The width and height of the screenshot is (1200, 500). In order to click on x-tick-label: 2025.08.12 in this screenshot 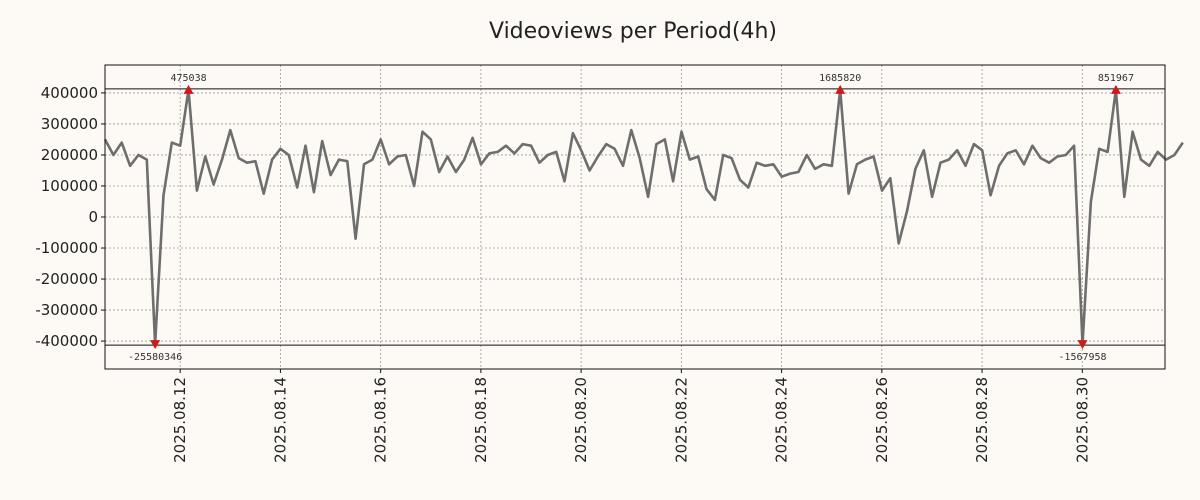, I will do `click(180, 420)`.